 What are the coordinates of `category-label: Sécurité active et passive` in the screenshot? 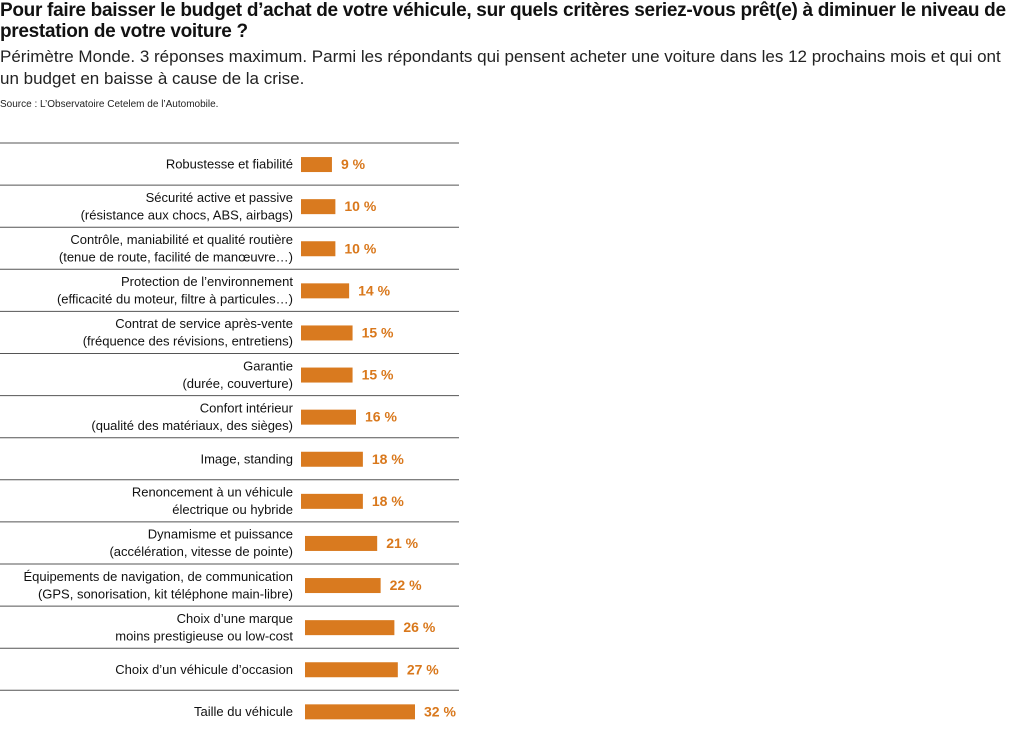 It's located at (219, 197).